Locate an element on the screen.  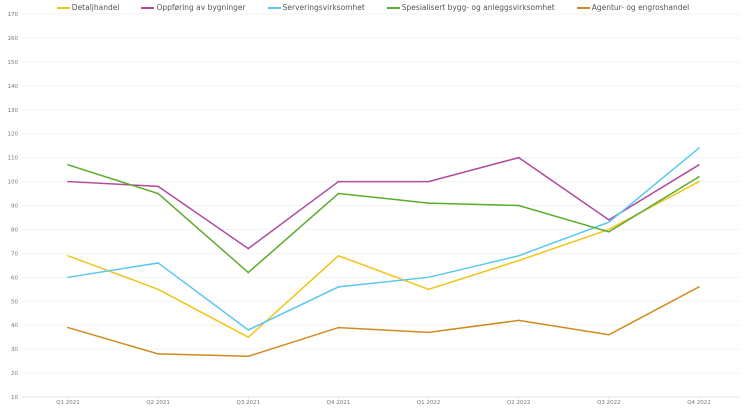
y-tick-label: 140 is located at coordinates (13, 87).